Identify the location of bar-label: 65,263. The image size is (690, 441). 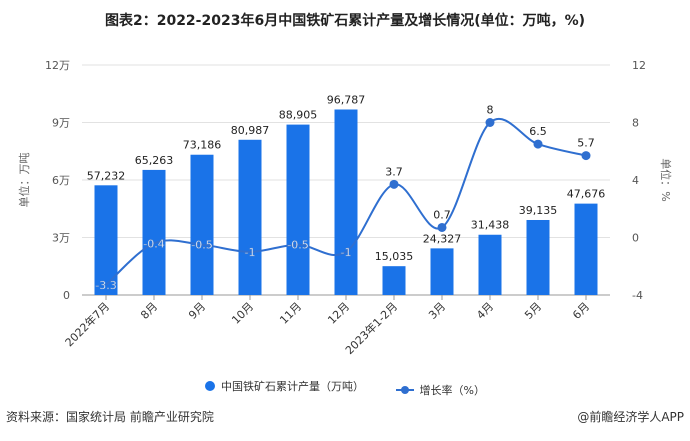
(154, 160).